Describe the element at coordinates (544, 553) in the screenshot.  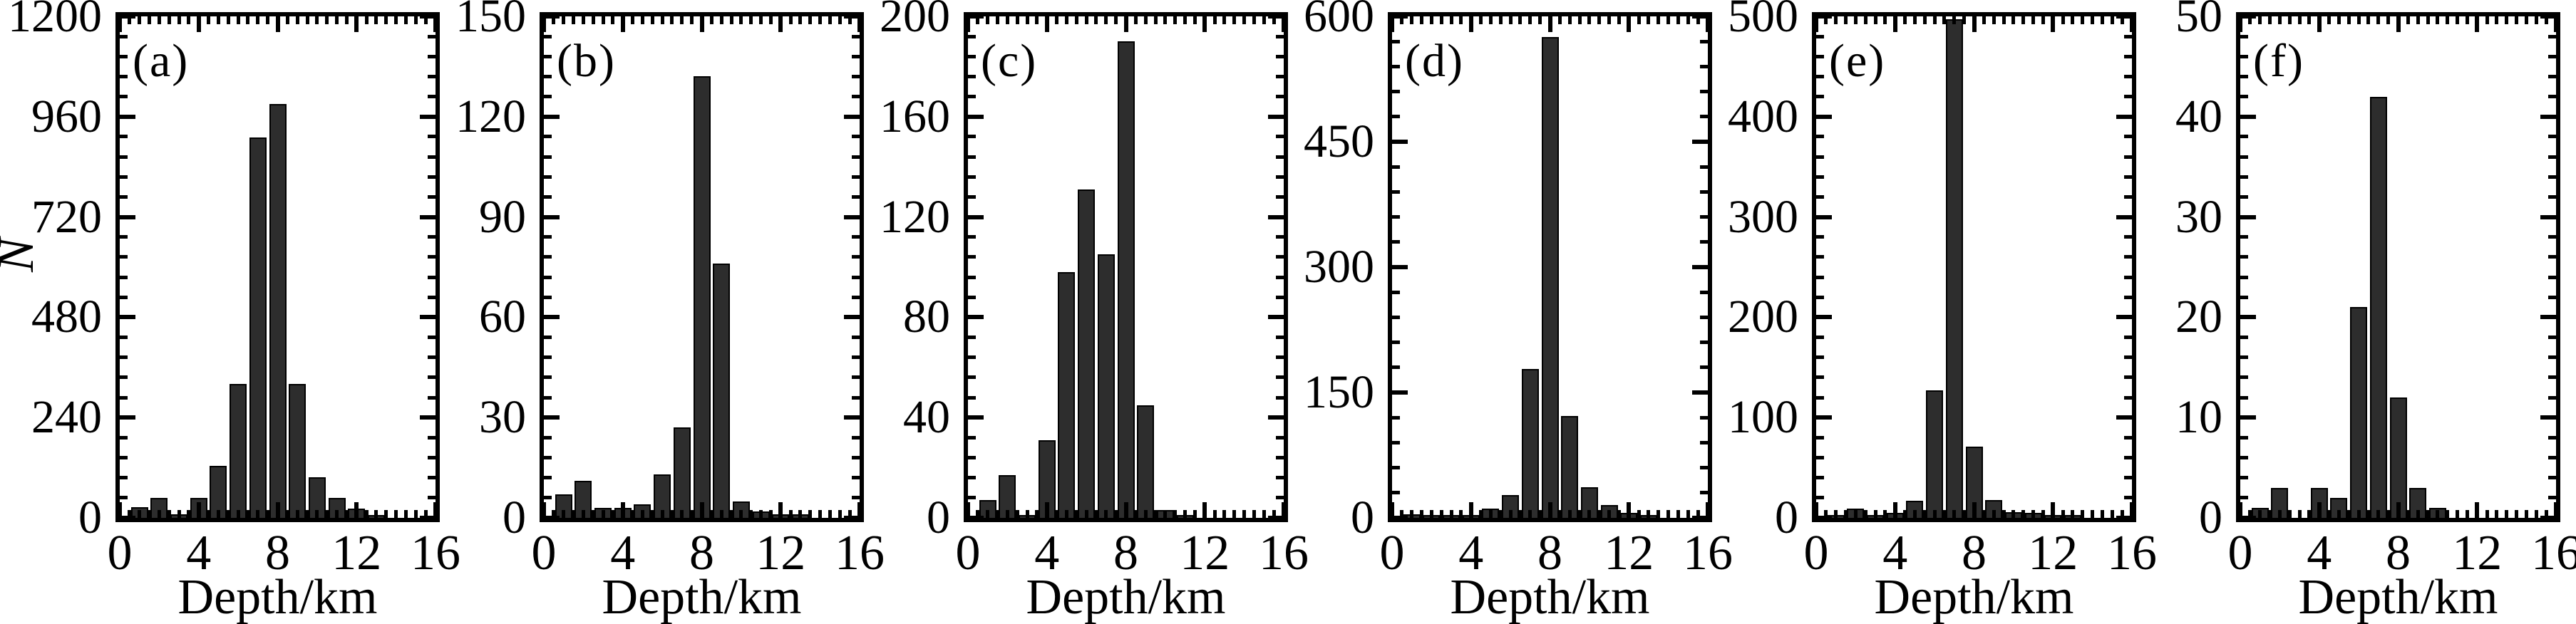
I see `x-tick-label: 0` at that location.